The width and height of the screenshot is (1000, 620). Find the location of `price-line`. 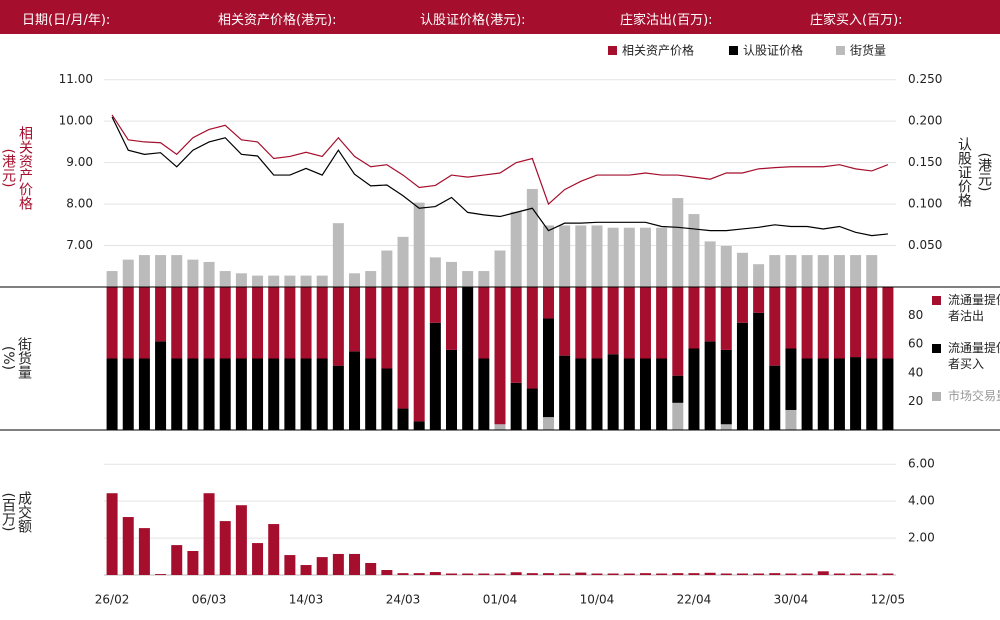

price-line is located at coordinates (500, 160).